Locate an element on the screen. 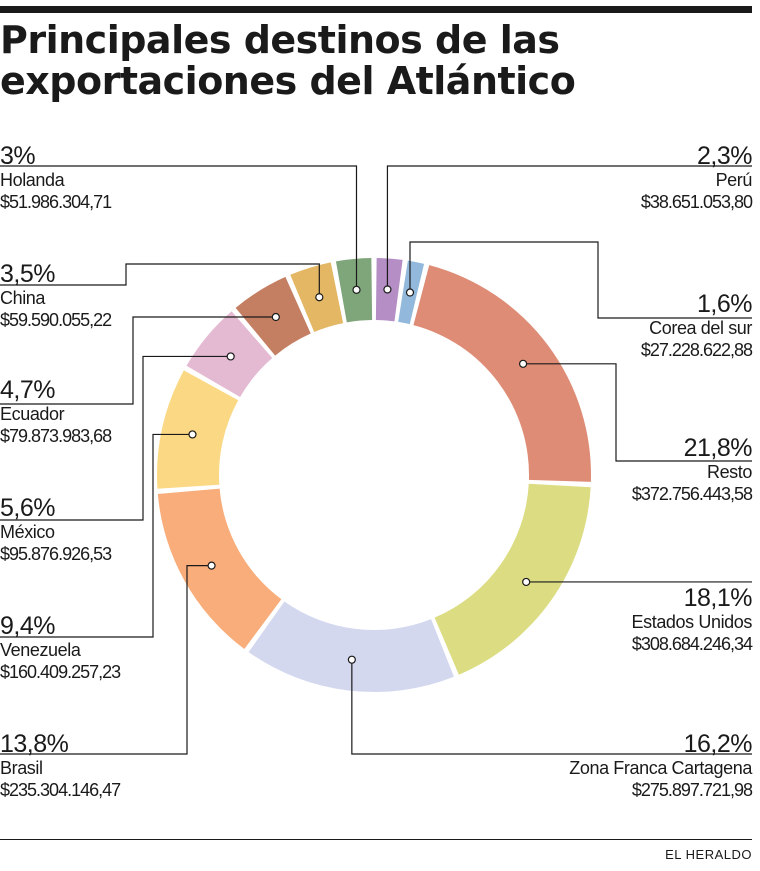 This screenshot has width=760, height=871. slice-resto is located at coordinates (502, 373).